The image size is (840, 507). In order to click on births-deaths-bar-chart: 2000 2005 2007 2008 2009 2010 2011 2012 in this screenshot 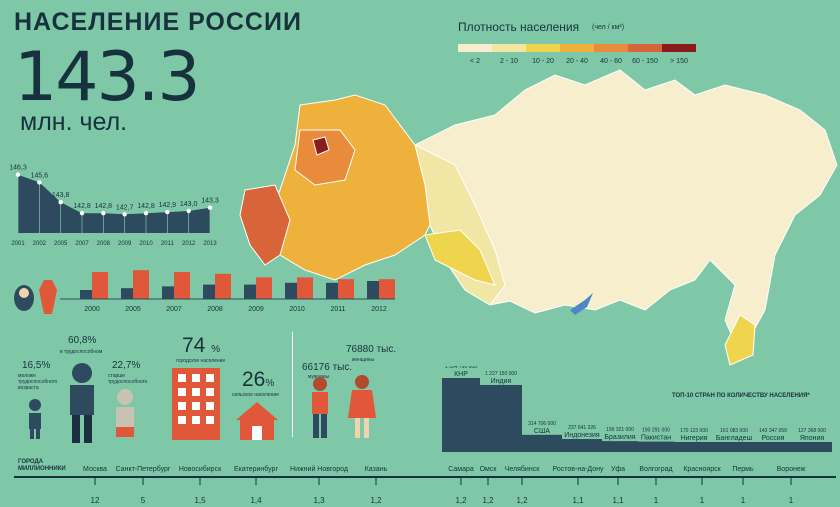, I will do `click(227, 291)`.